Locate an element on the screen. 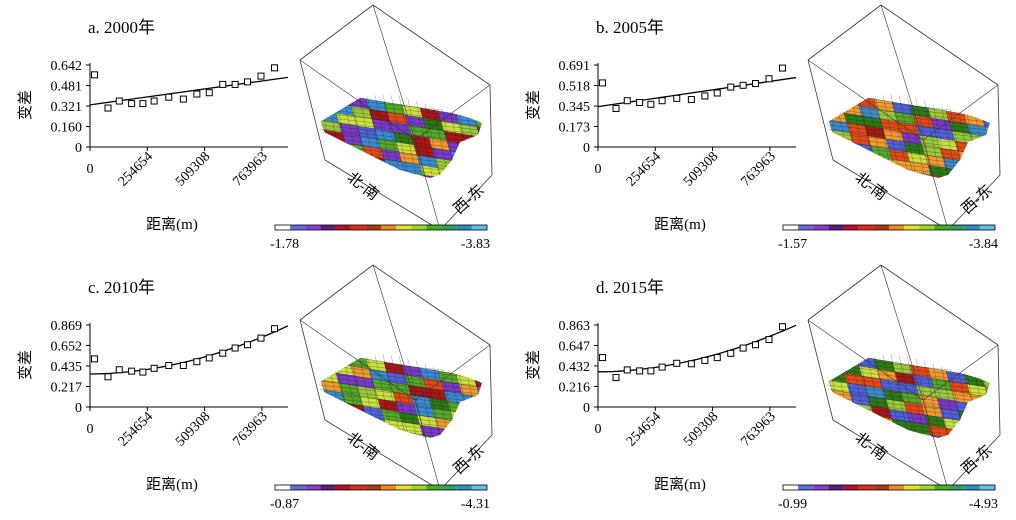 Image resolution: width=1016 pixels, height=520 pixels. surface-mesh is located at coordinates (413, 136).